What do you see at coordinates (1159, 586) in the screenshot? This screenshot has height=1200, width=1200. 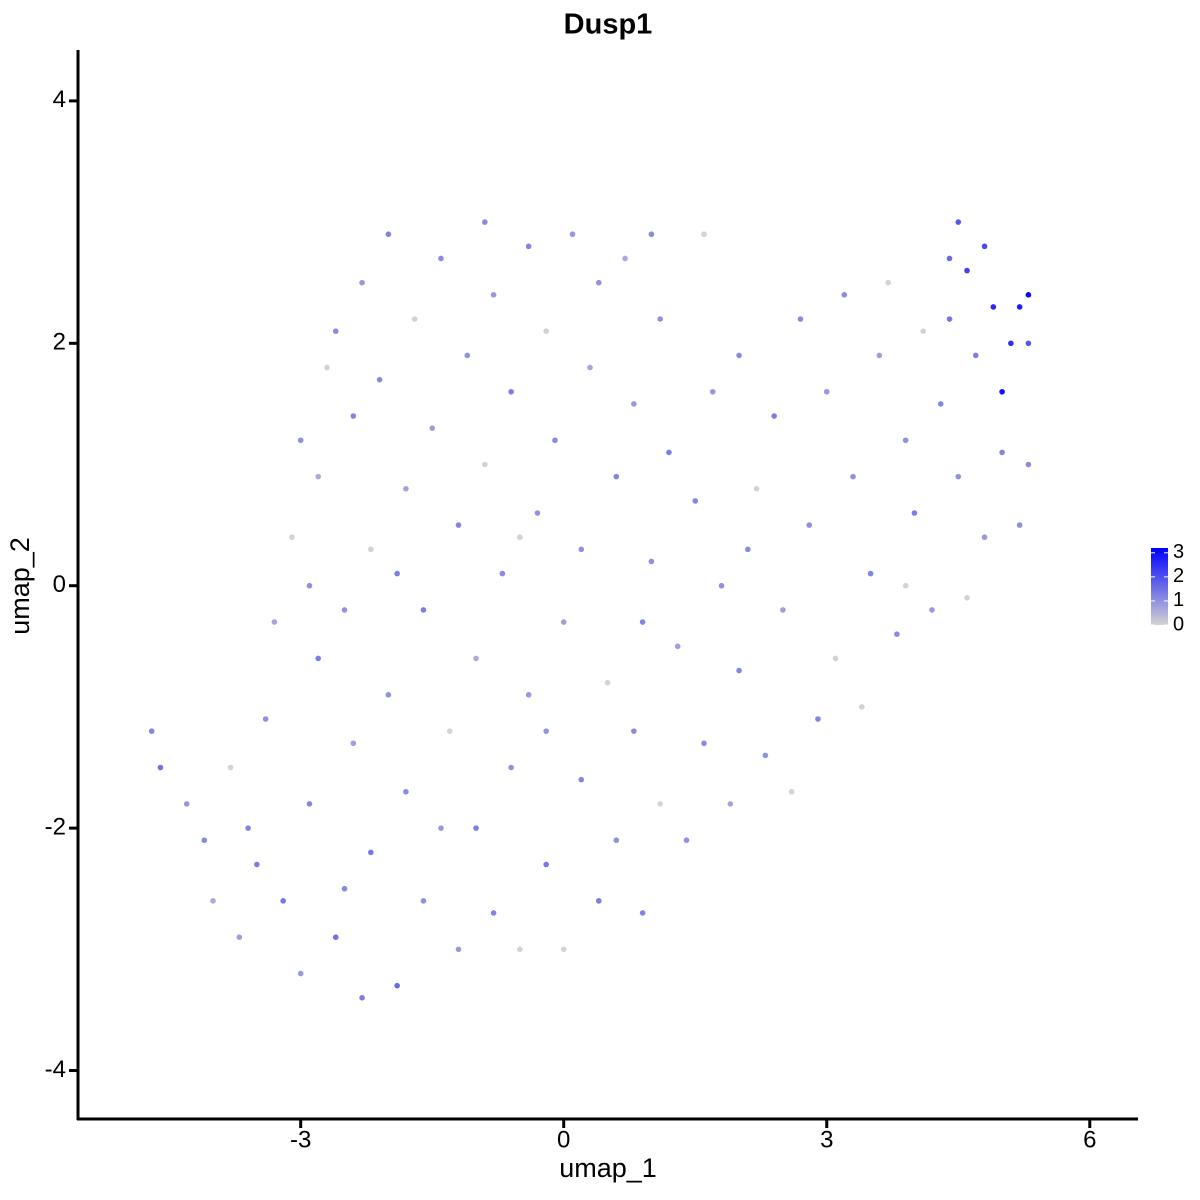 I see `colorbar` at bounding box center [1159, 586].